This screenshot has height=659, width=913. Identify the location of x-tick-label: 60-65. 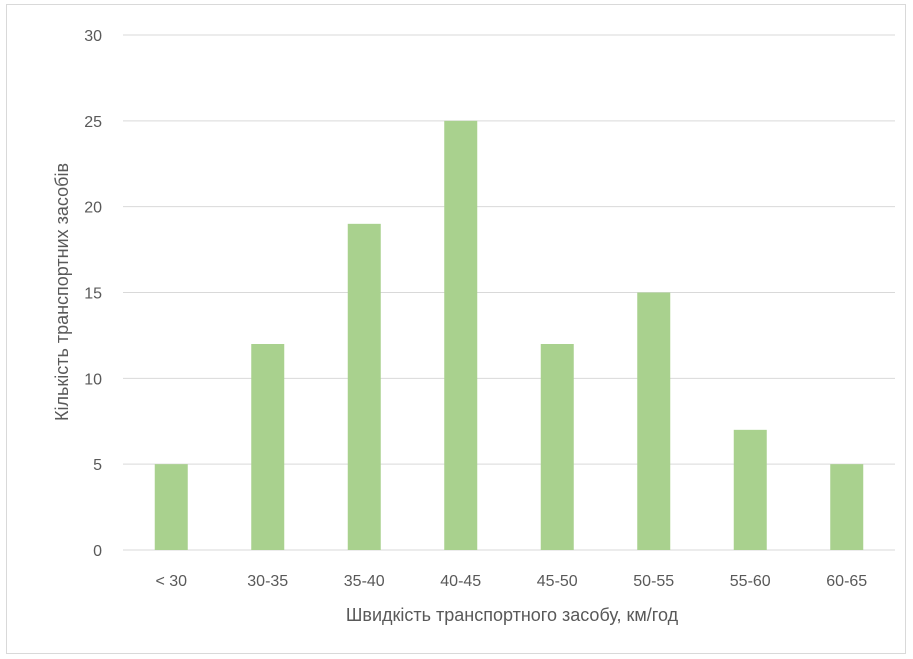
(846, 581).